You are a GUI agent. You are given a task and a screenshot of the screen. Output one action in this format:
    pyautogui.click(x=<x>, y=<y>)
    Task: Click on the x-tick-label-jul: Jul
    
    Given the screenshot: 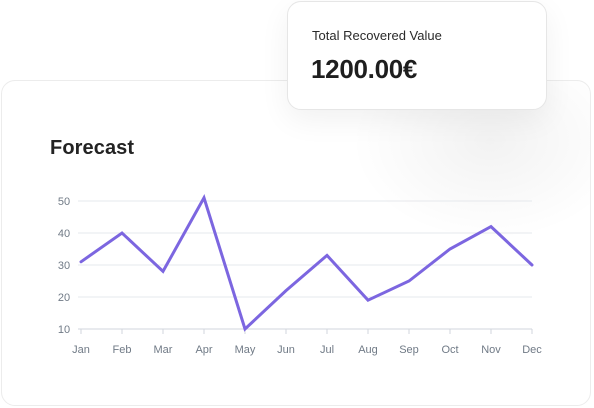 What is the action you would take?
    pyautogui.click(x=327, y=350)
    